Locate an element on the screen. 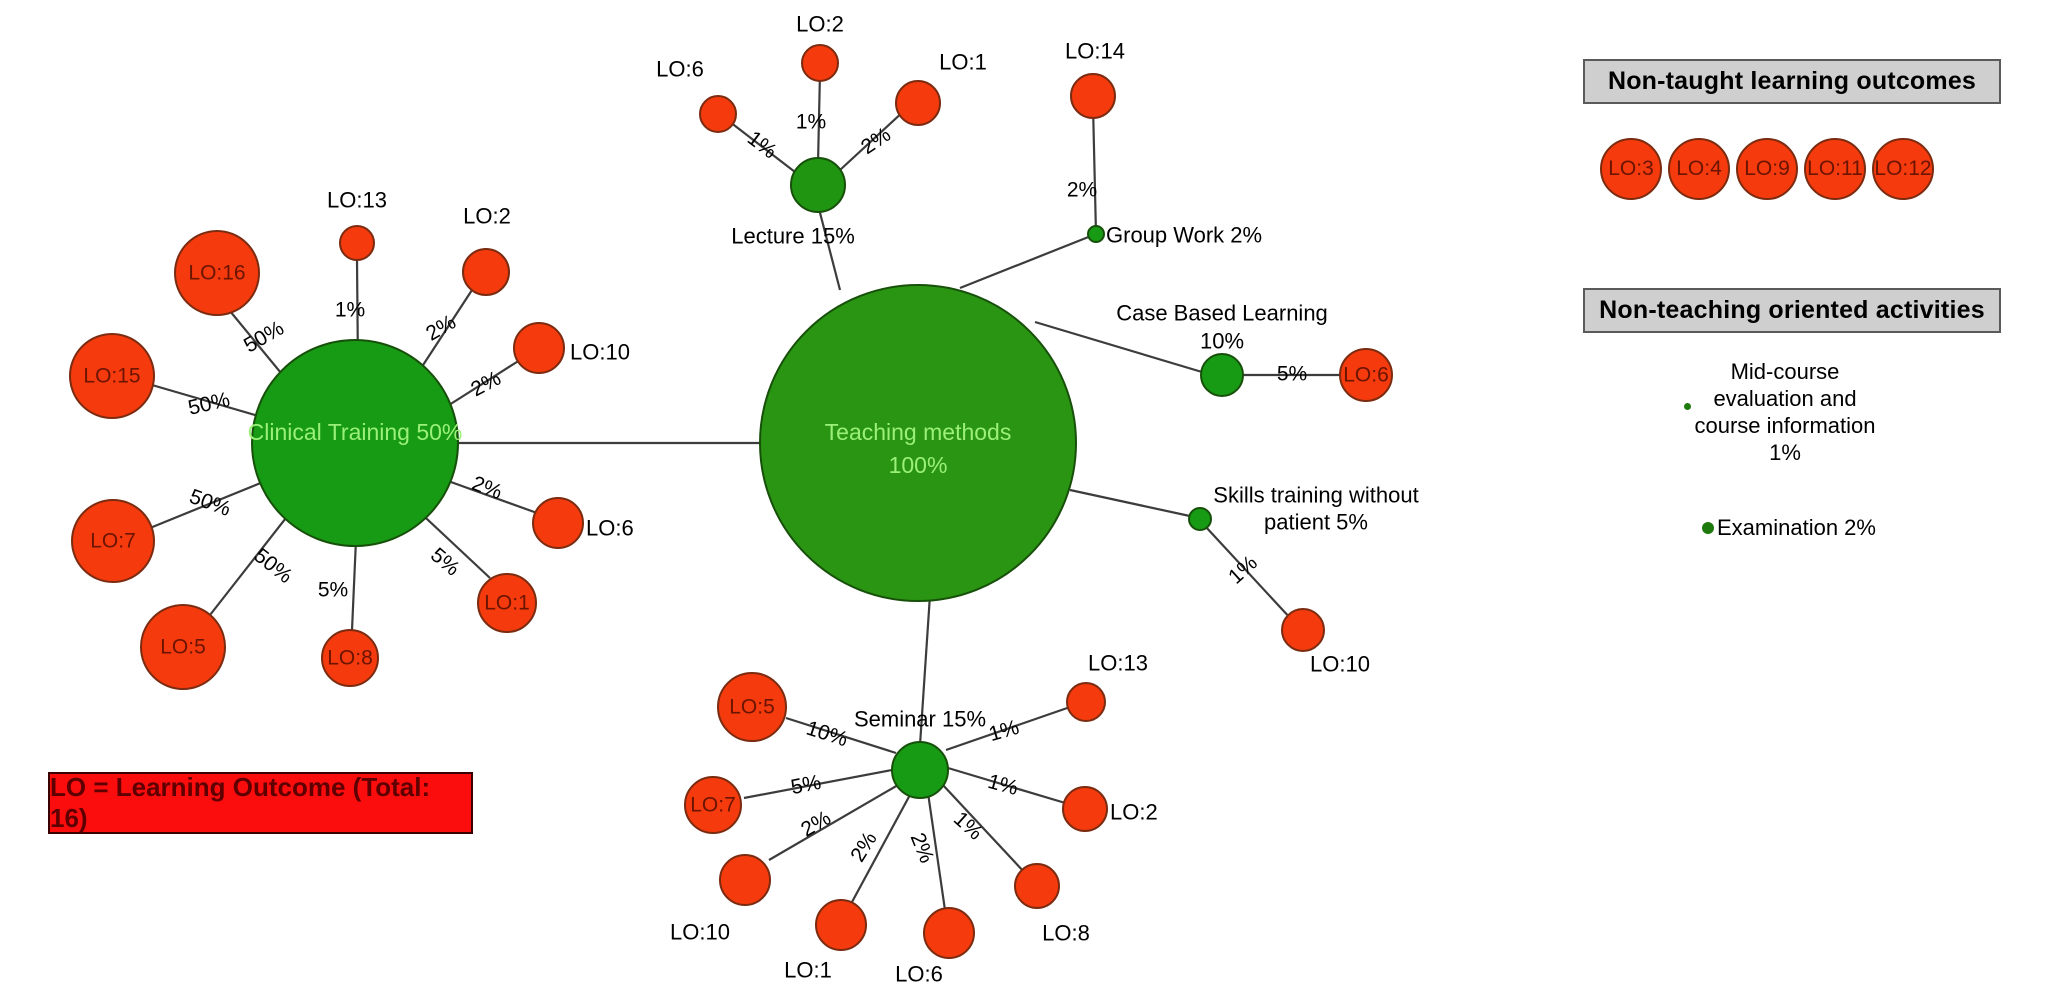 The image size is (2059, 1001). lo-node-clinical-lo5: LO:5 is located at coordinates (183, 647).